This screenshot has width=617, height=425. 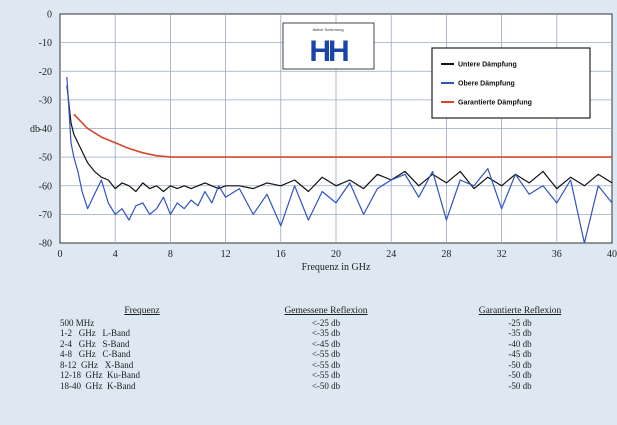 I want to click on cell-frequency: 2-4 GHz S-Band, so click(x=95, y=343).